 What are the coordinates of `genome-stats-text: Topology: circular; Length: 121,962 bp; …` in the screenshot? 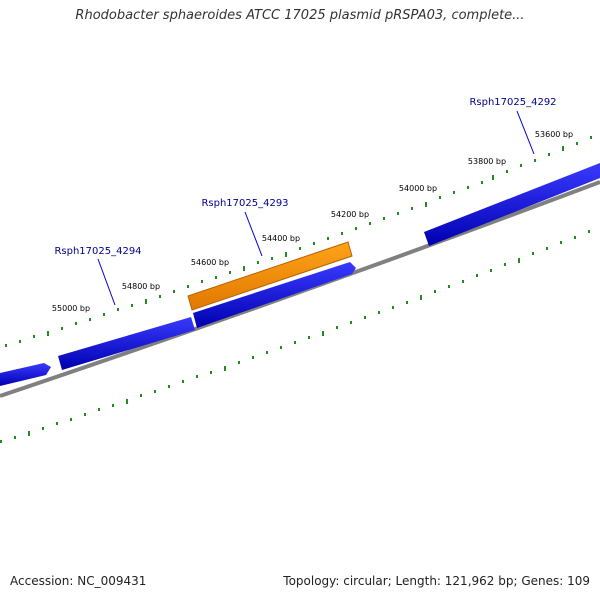 It's located at (436, 581).